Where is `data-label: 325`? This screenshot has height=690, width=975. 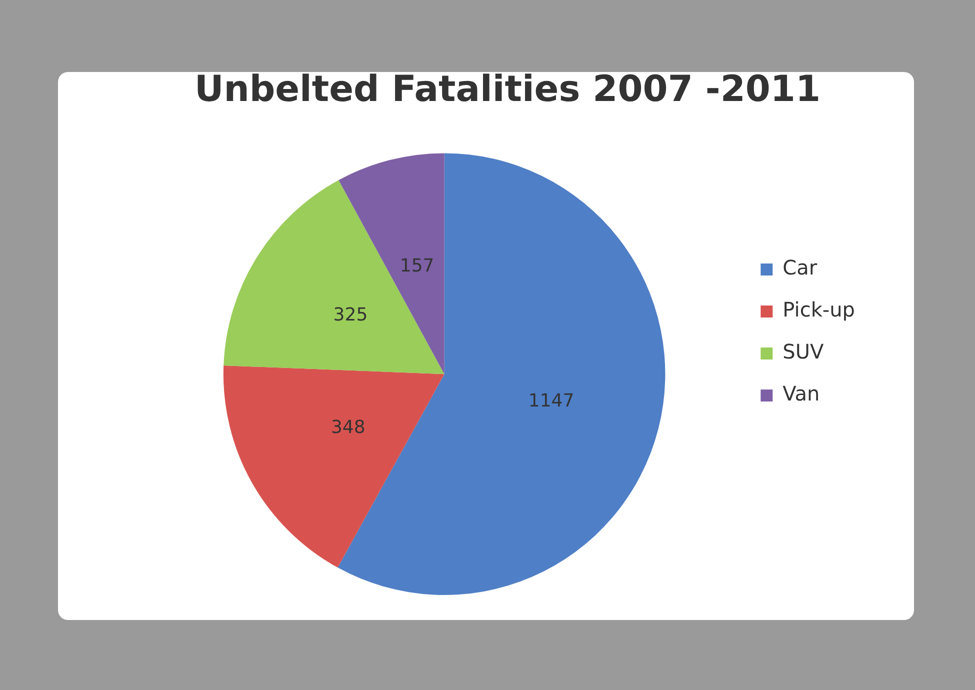 data-label: 325 is located at coordinates (350, 315).